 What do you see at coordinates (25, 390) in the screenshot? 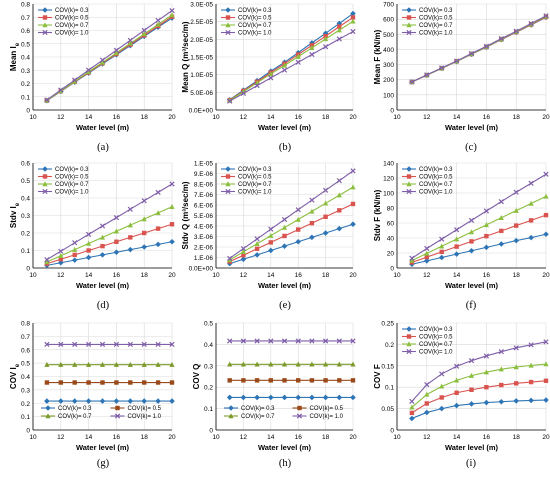
I see `y-tick-label: 0.3` at bounding box center [25, 390].